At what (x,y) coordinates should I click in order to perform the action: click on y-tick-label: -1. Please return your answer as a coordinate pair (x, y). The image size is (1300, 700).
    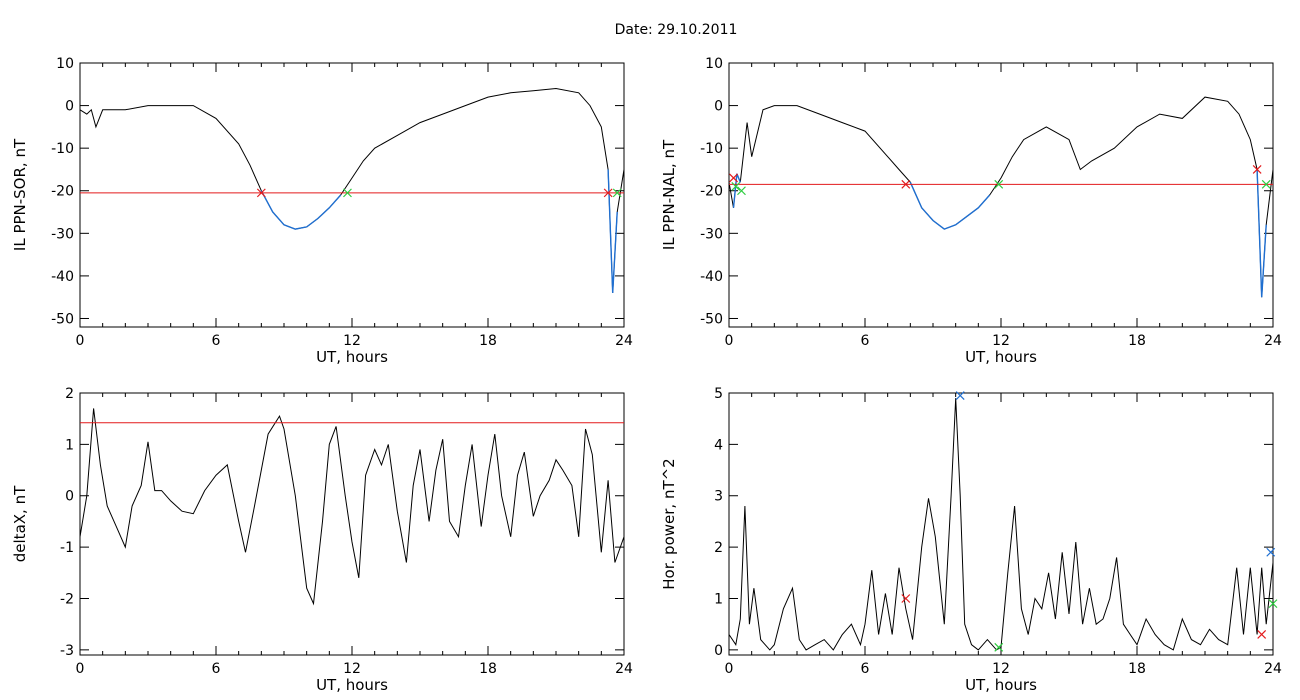
    Looking at the image, I should click on (67, 548).